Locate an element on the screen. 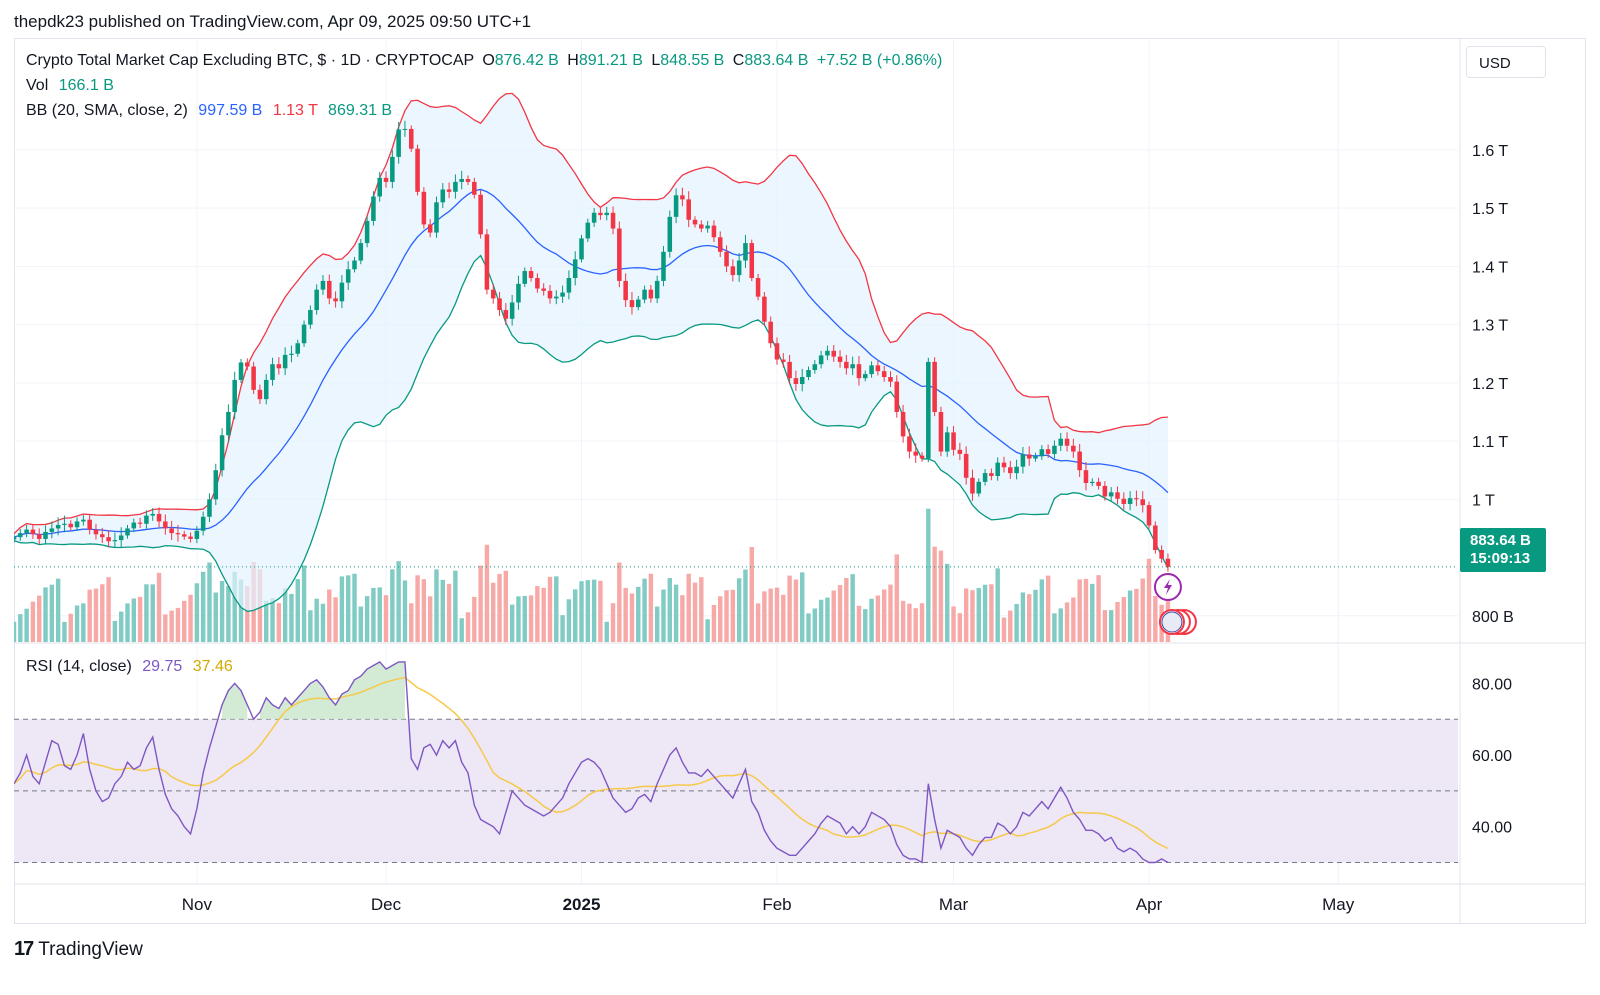 This screenshot has width=1600, height=995. change-value: +7.52 B (+0.86%) is located at coordinates (879, 60).